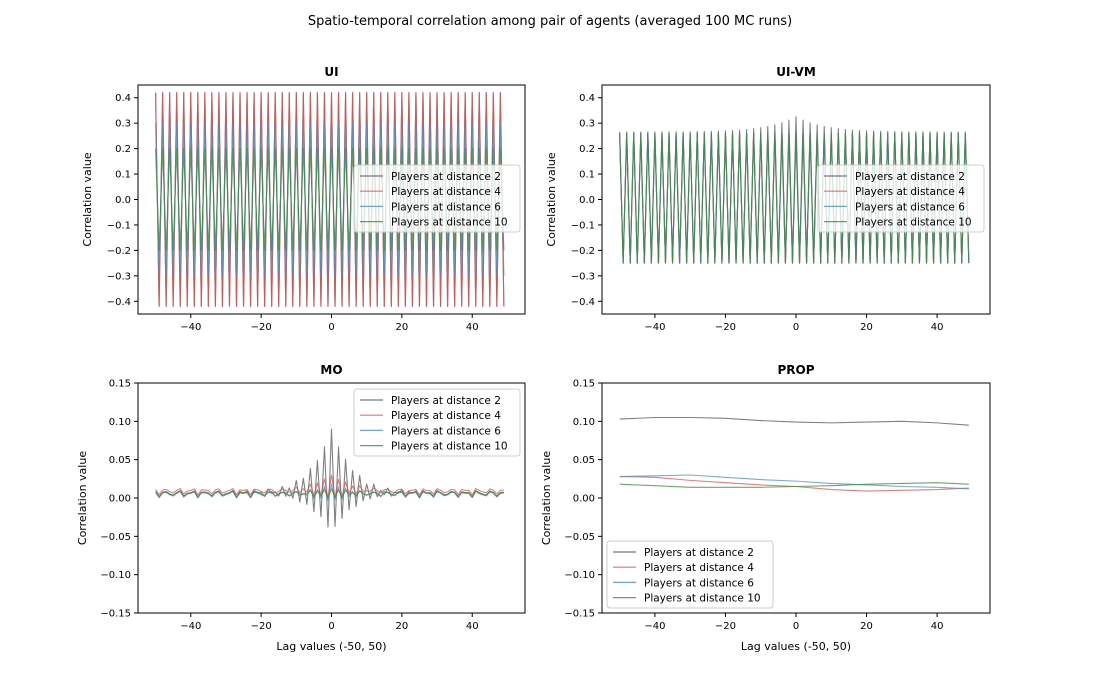 The image size is (1100, 700). I want to click on subplot-title: UI-VM, so click(796, 72).